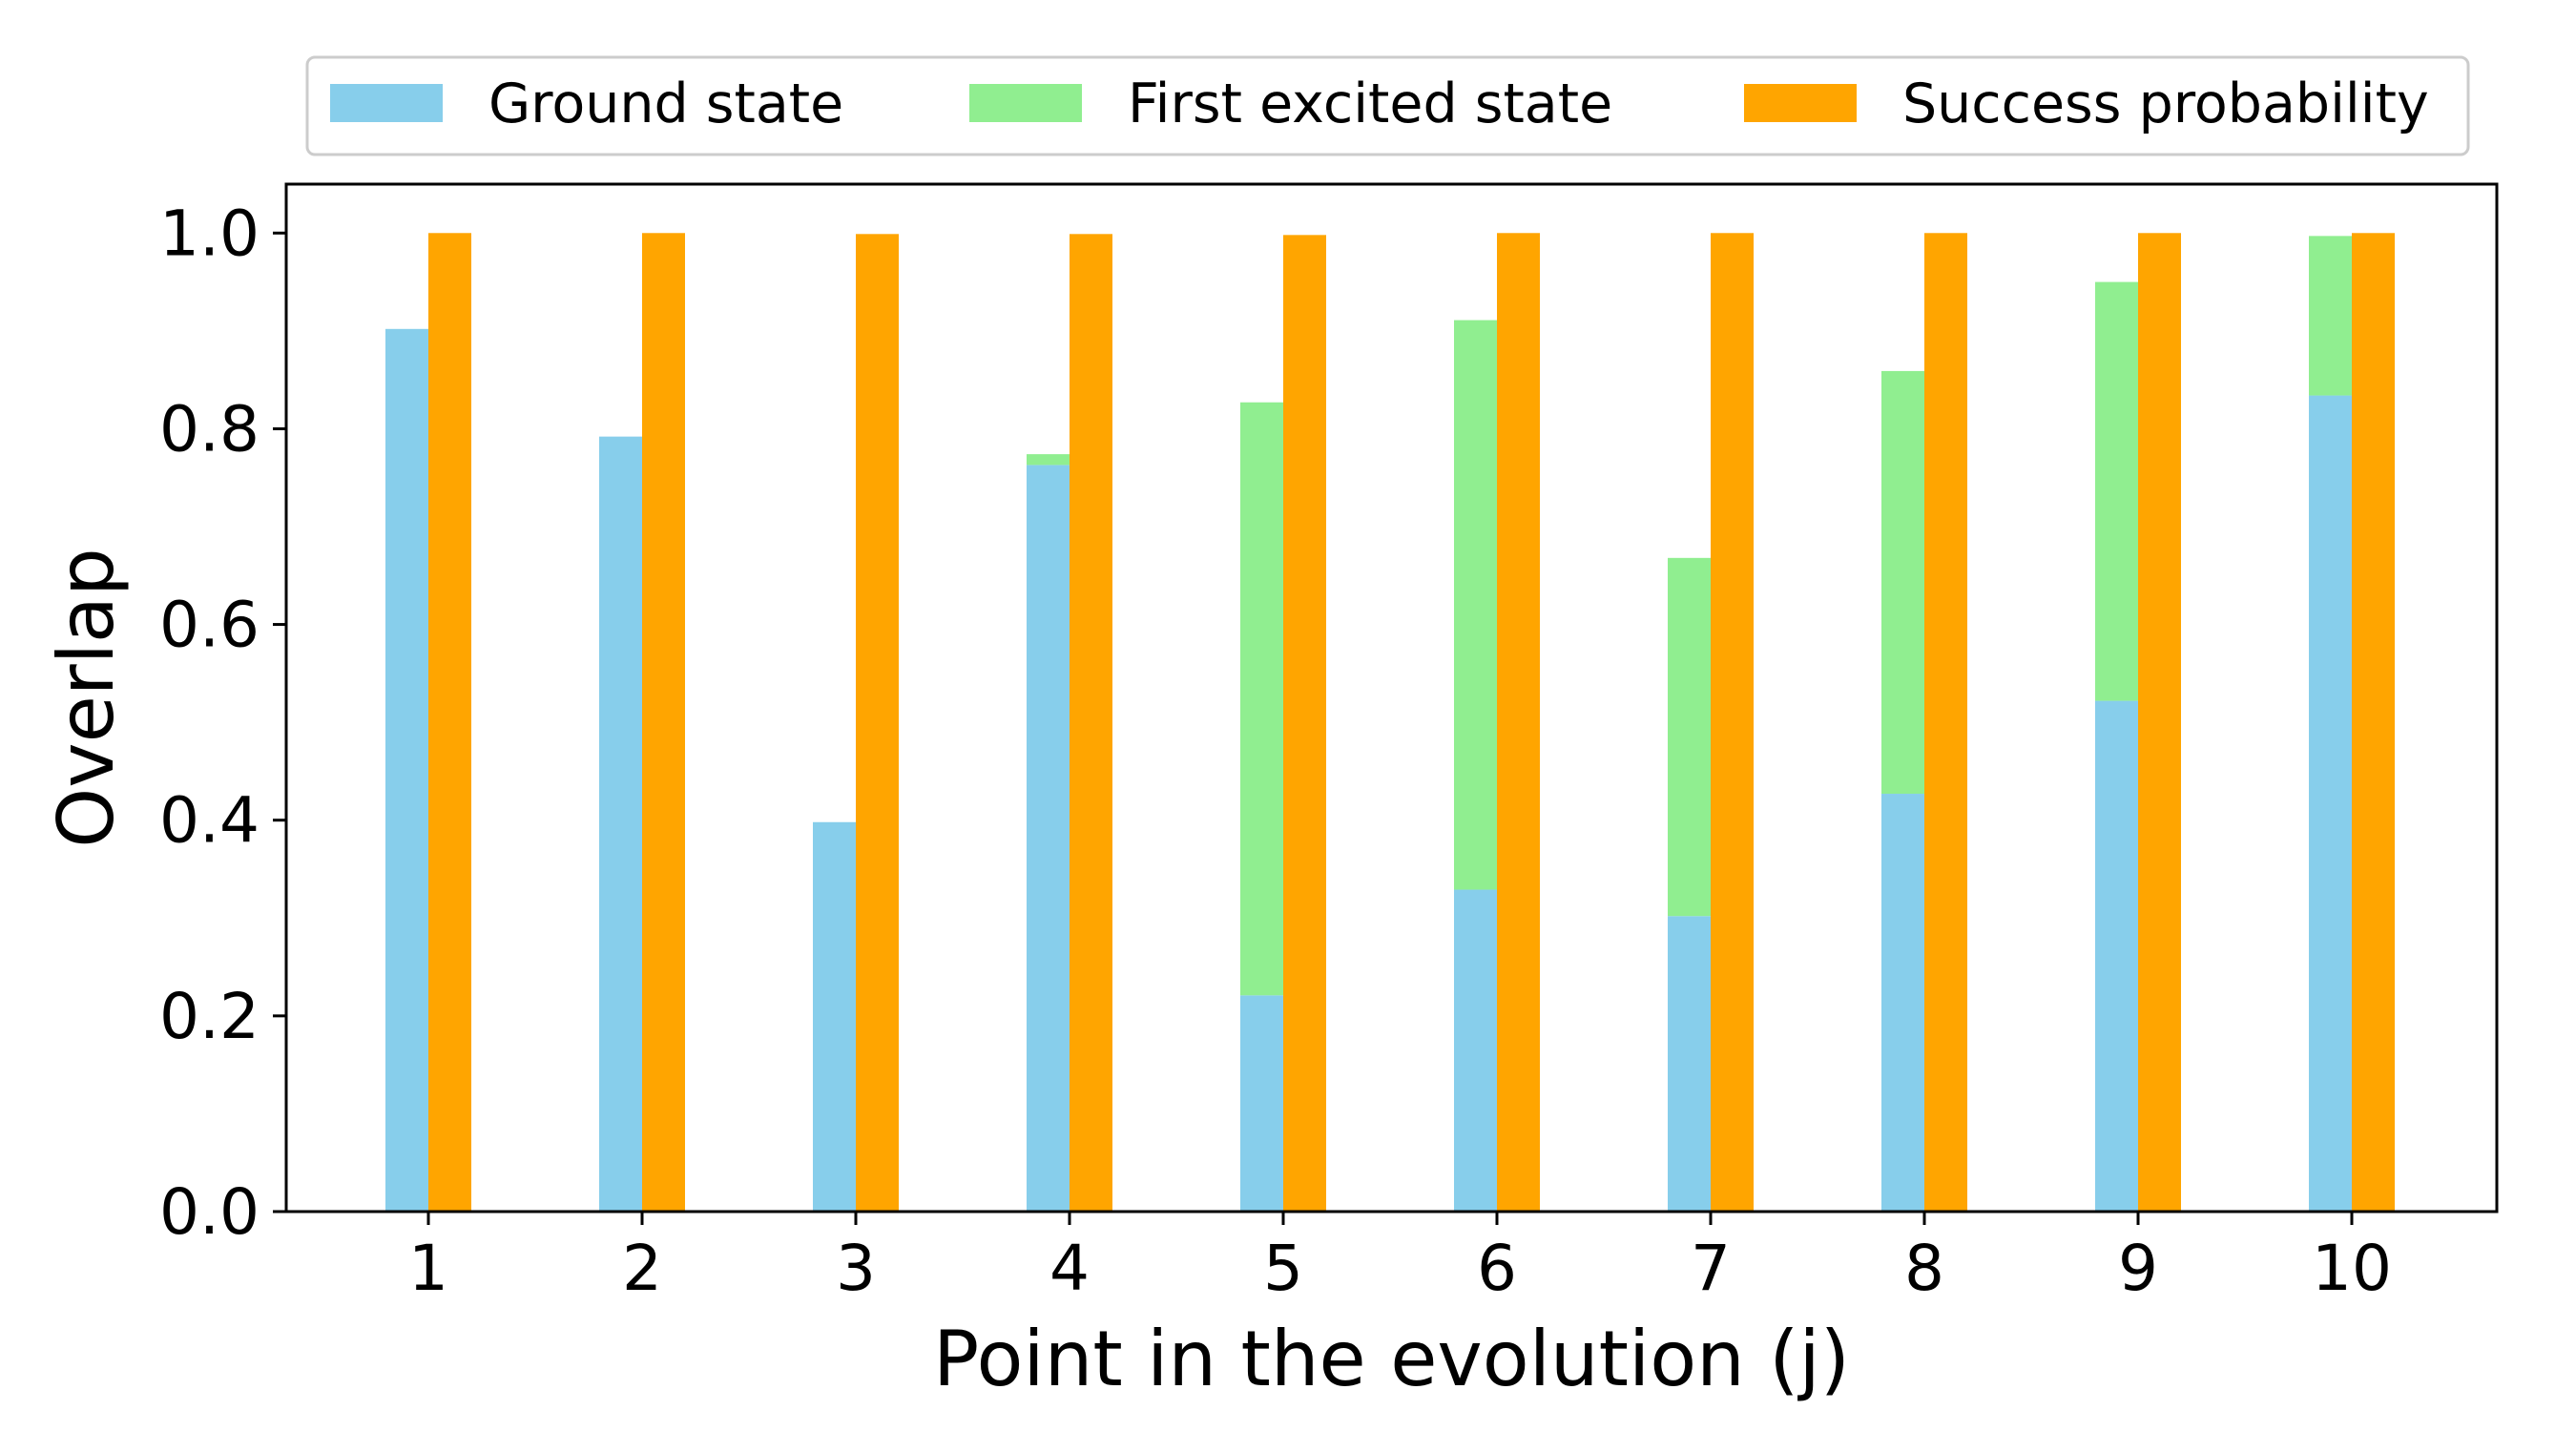 The height and width of the screenshot is (1431, 2576). I want to click on x-tick-label: 10, so click(2352, 1268).